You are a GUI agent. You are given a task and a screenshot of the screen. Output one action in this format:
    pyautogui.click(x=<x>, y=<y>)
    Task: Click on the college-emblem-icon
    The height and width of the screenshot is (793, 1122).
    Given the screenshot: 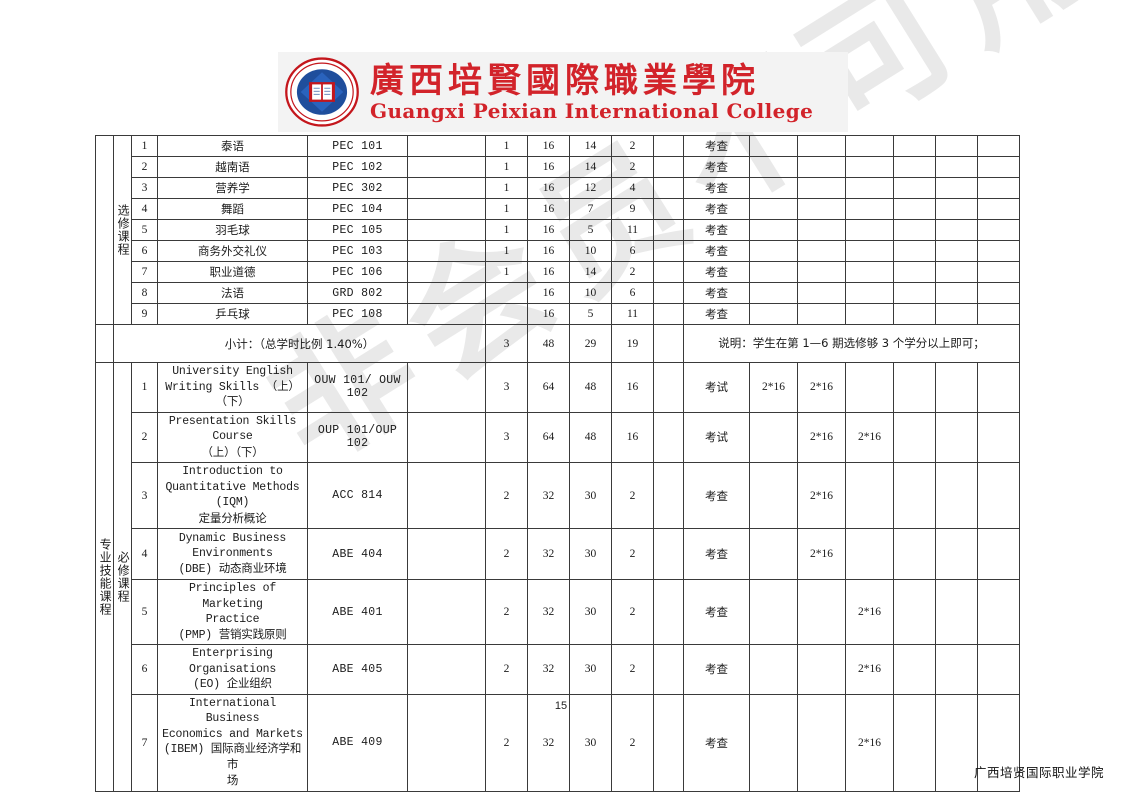 What is the action you would take?
    pyautogui.click(x=322, y=92)
    